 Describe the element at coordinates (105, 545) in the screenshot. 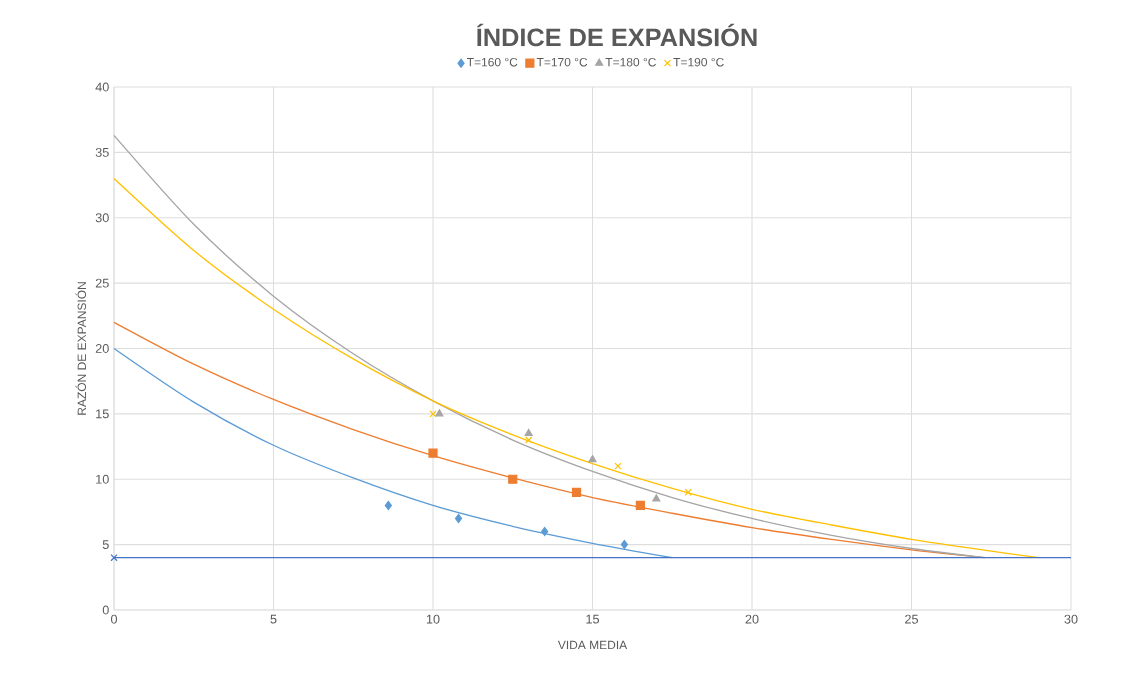

I see `y-tick-label: 5` at that location.